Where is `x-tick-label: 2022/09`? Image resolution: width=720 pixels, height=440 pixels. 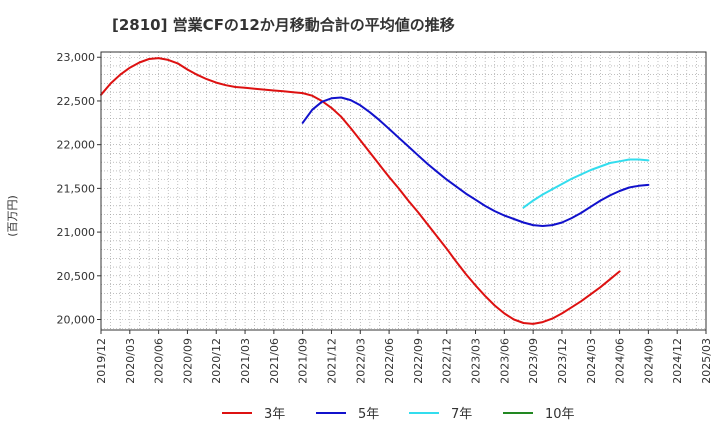 x-tick-label: 2022/09 is located at coordinates (418, 361).